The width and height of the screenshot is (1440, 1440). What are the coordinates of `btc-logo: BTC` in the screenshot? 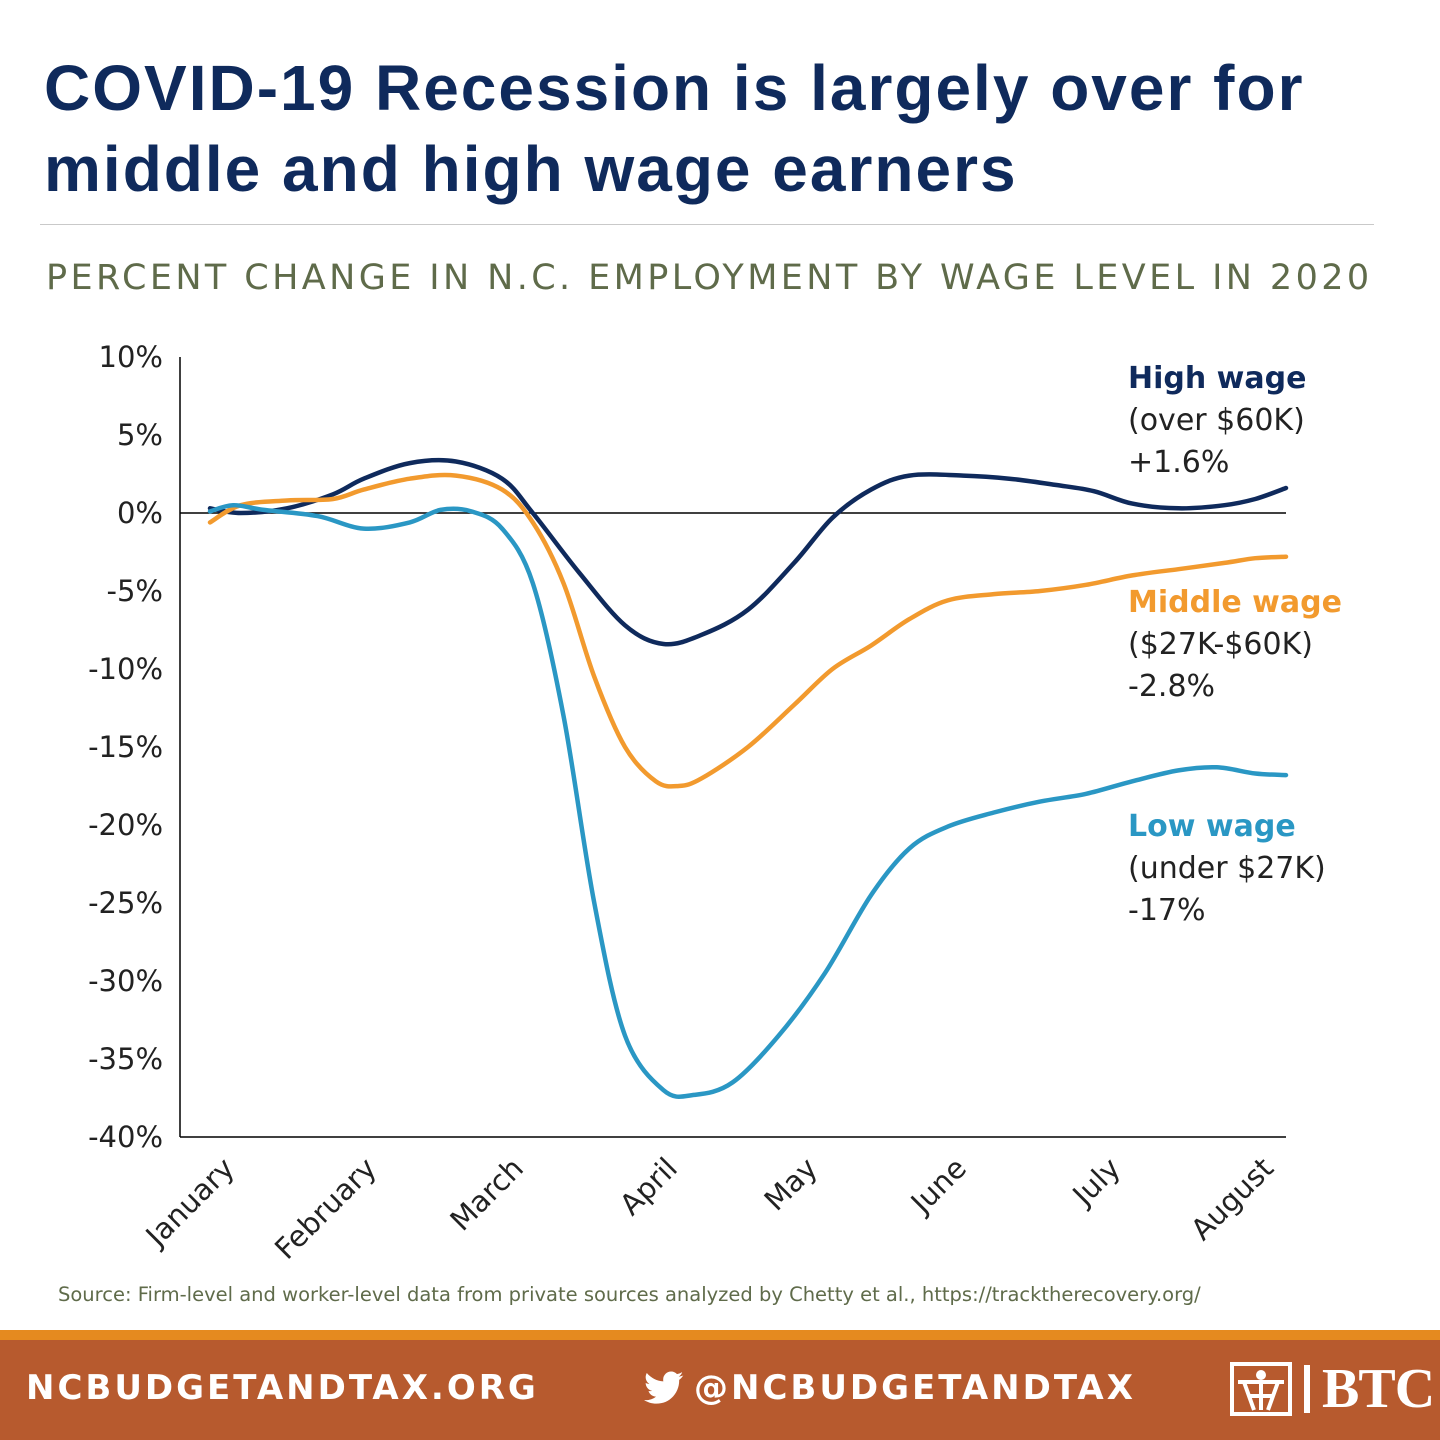 It's located at (1332, 1389).